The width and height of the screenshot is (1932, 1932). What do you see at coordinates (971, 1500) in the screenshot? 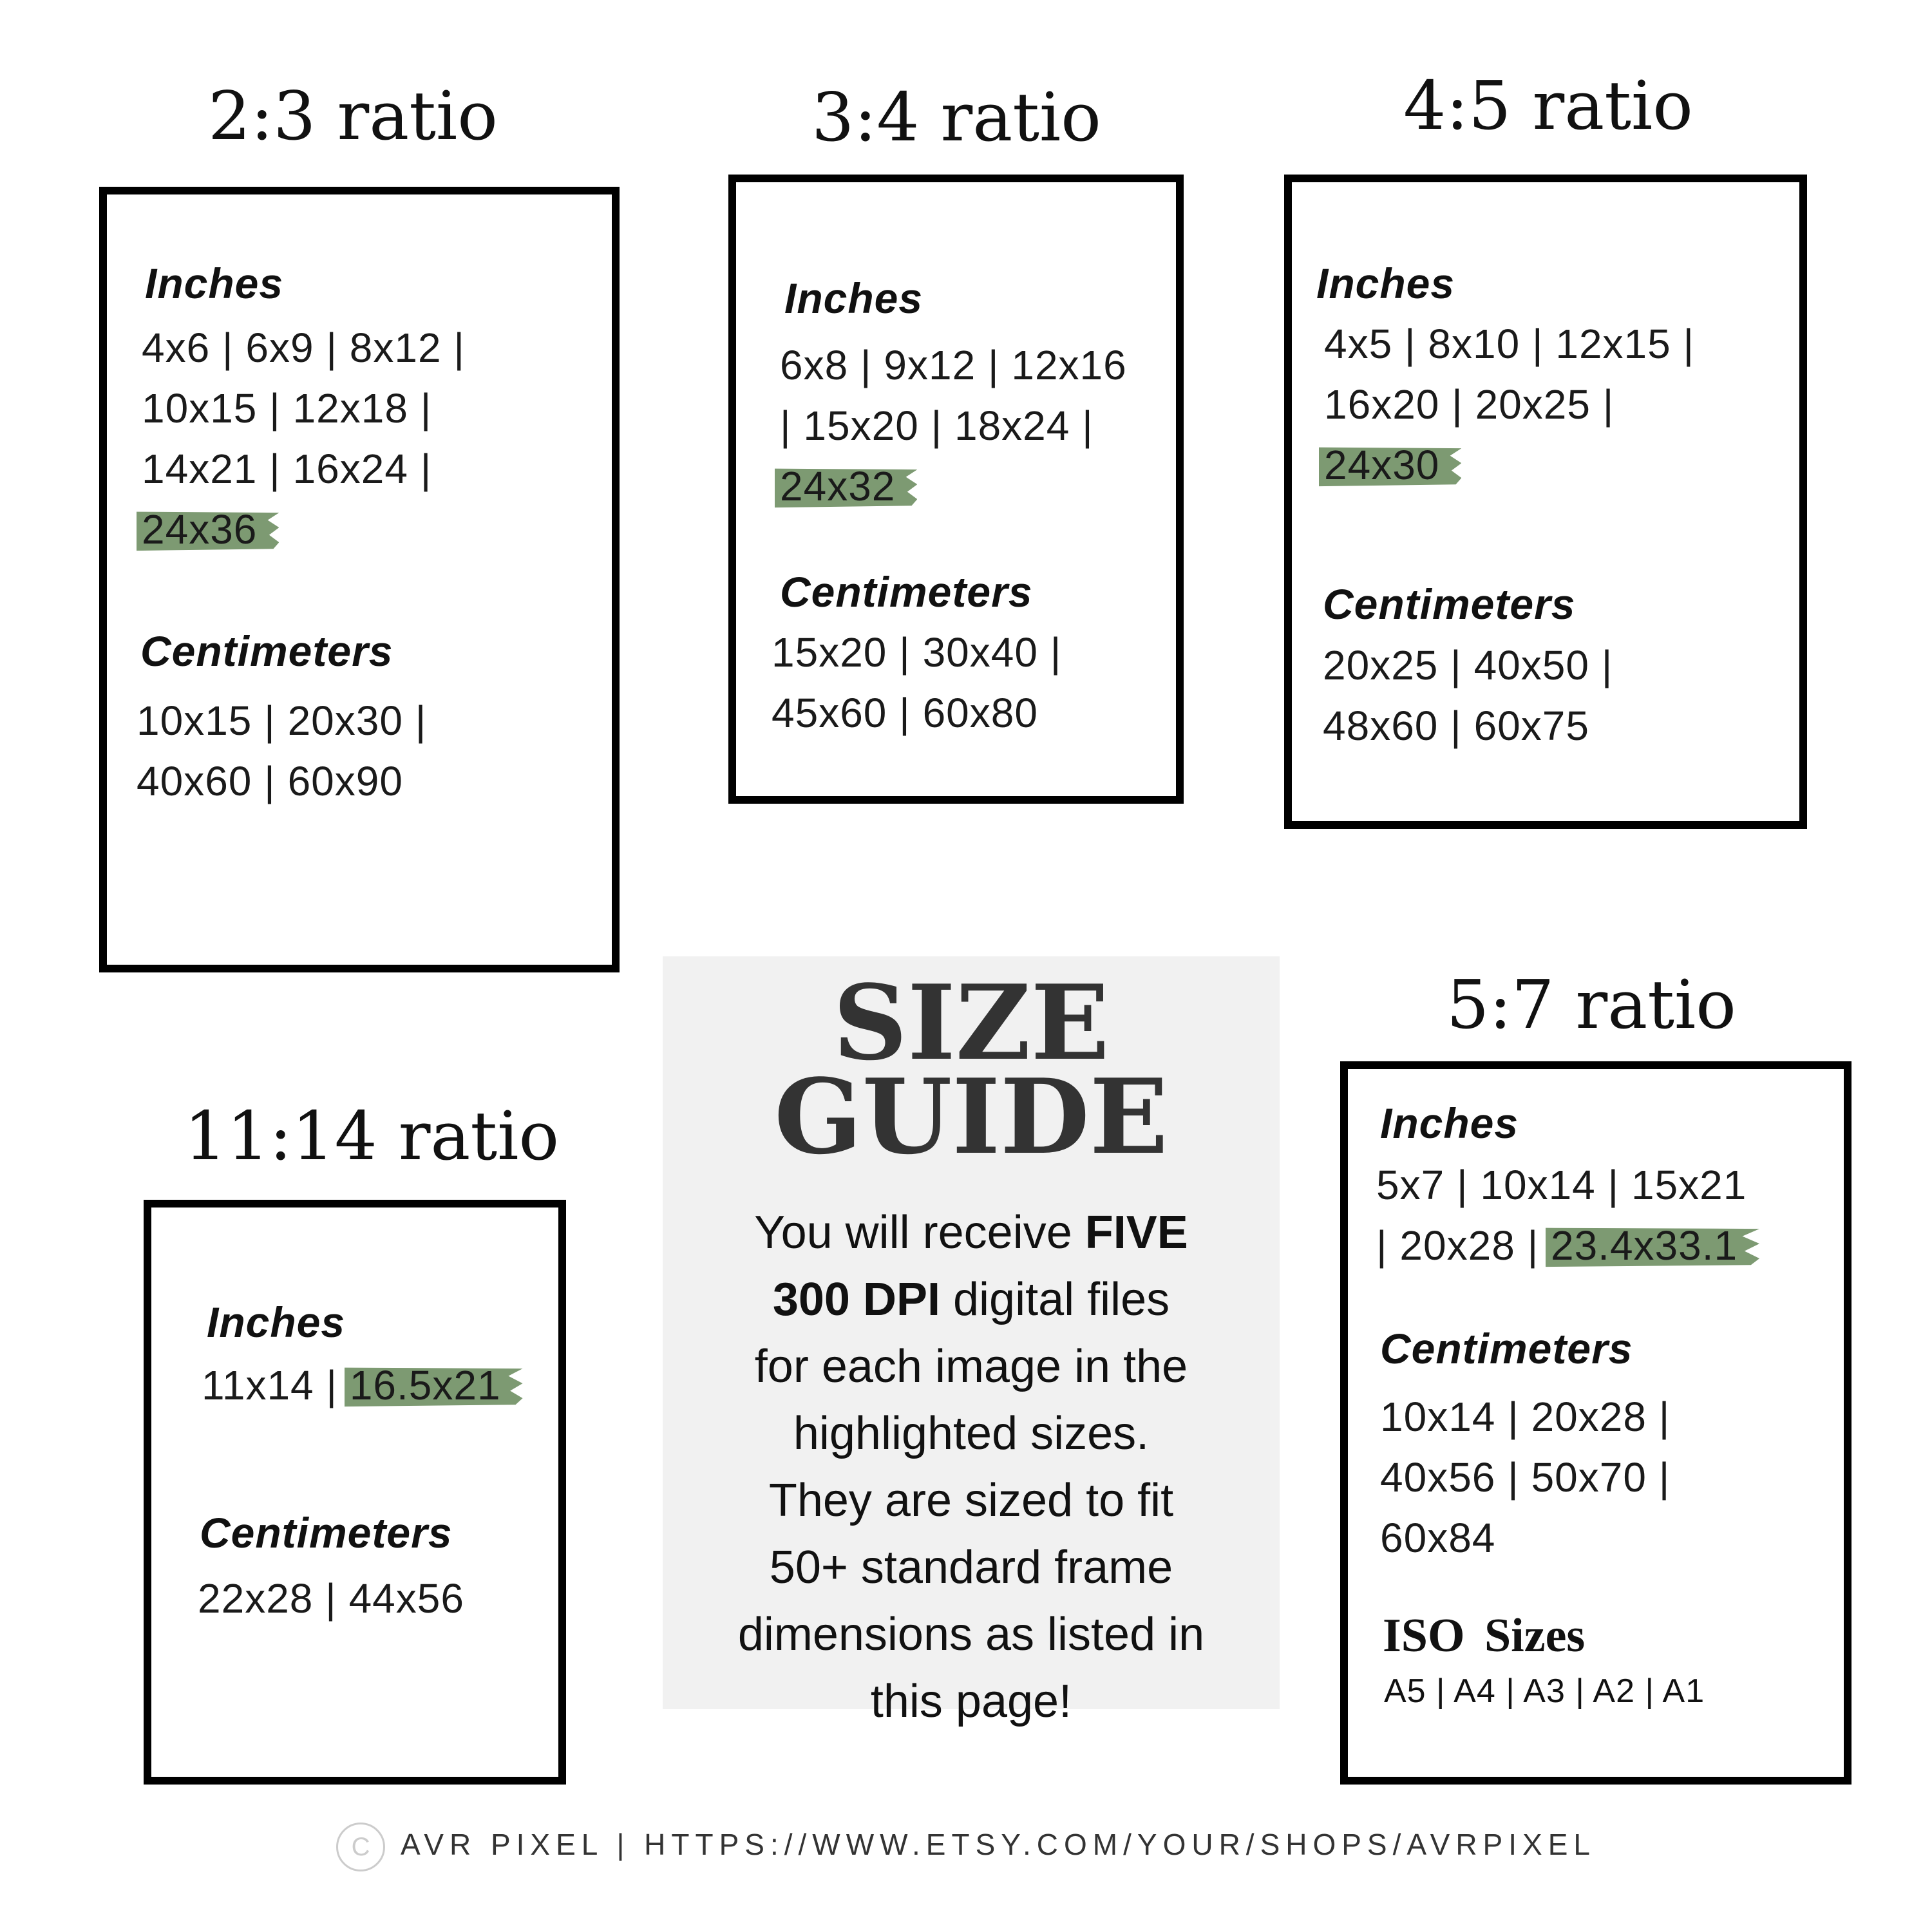
I see `guide-text: They are sized to fit` at bounding box center [971, 1500].